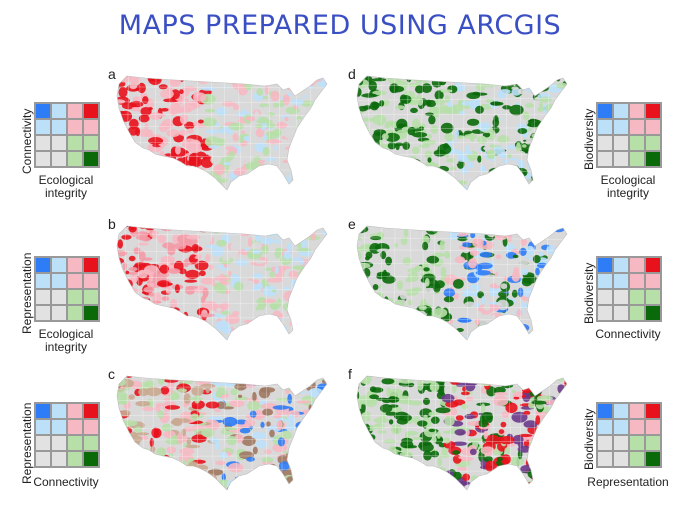 Image resolution: width=680 pixels, height=520 pixels. Describe the element at coordinates (352, 224) in the screenshot. I see `panel-letter-e: e` at that location.